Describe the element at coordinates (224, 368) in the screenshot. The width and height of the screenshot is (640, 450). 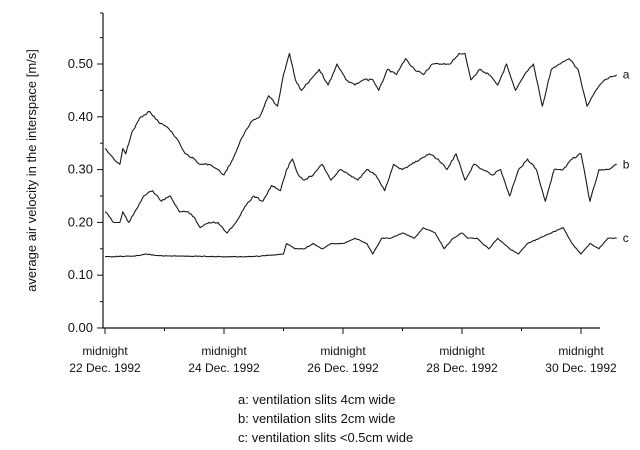
I see `x-tick-label: 24 Dec. 1992` at that location.